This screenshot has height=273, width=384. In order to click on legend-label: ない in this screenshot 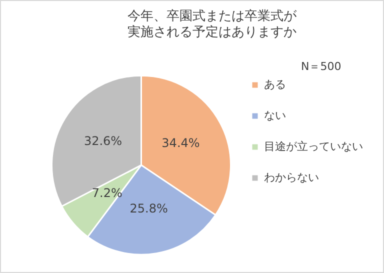, I will do `click(275, 115)`.